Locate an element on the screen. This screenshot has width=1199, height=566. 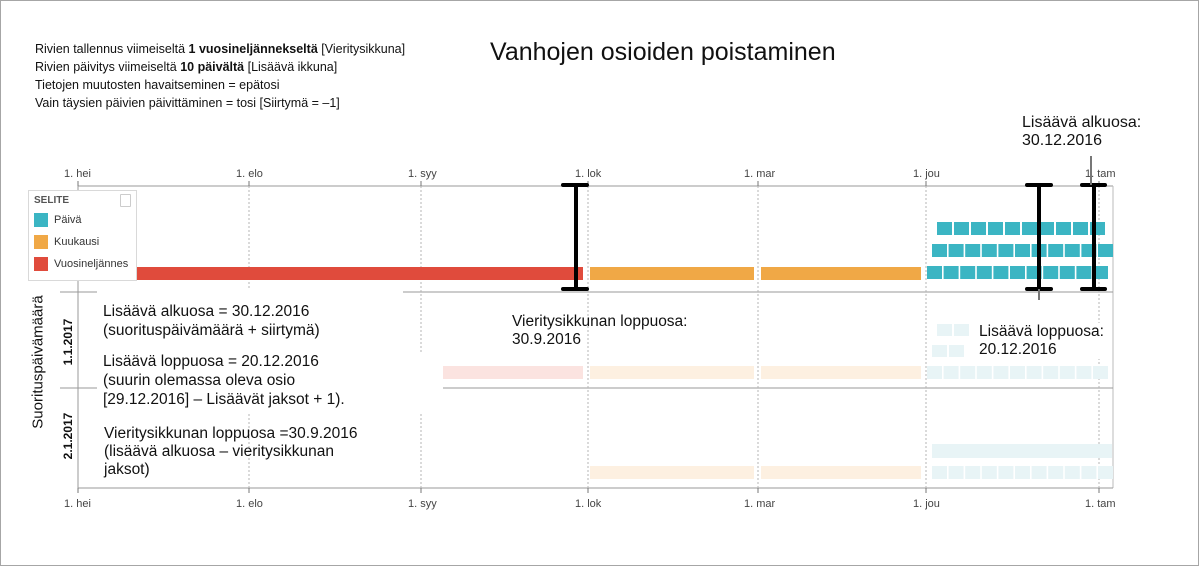
marker-incremental-start is located at coordinates (1093, 237).